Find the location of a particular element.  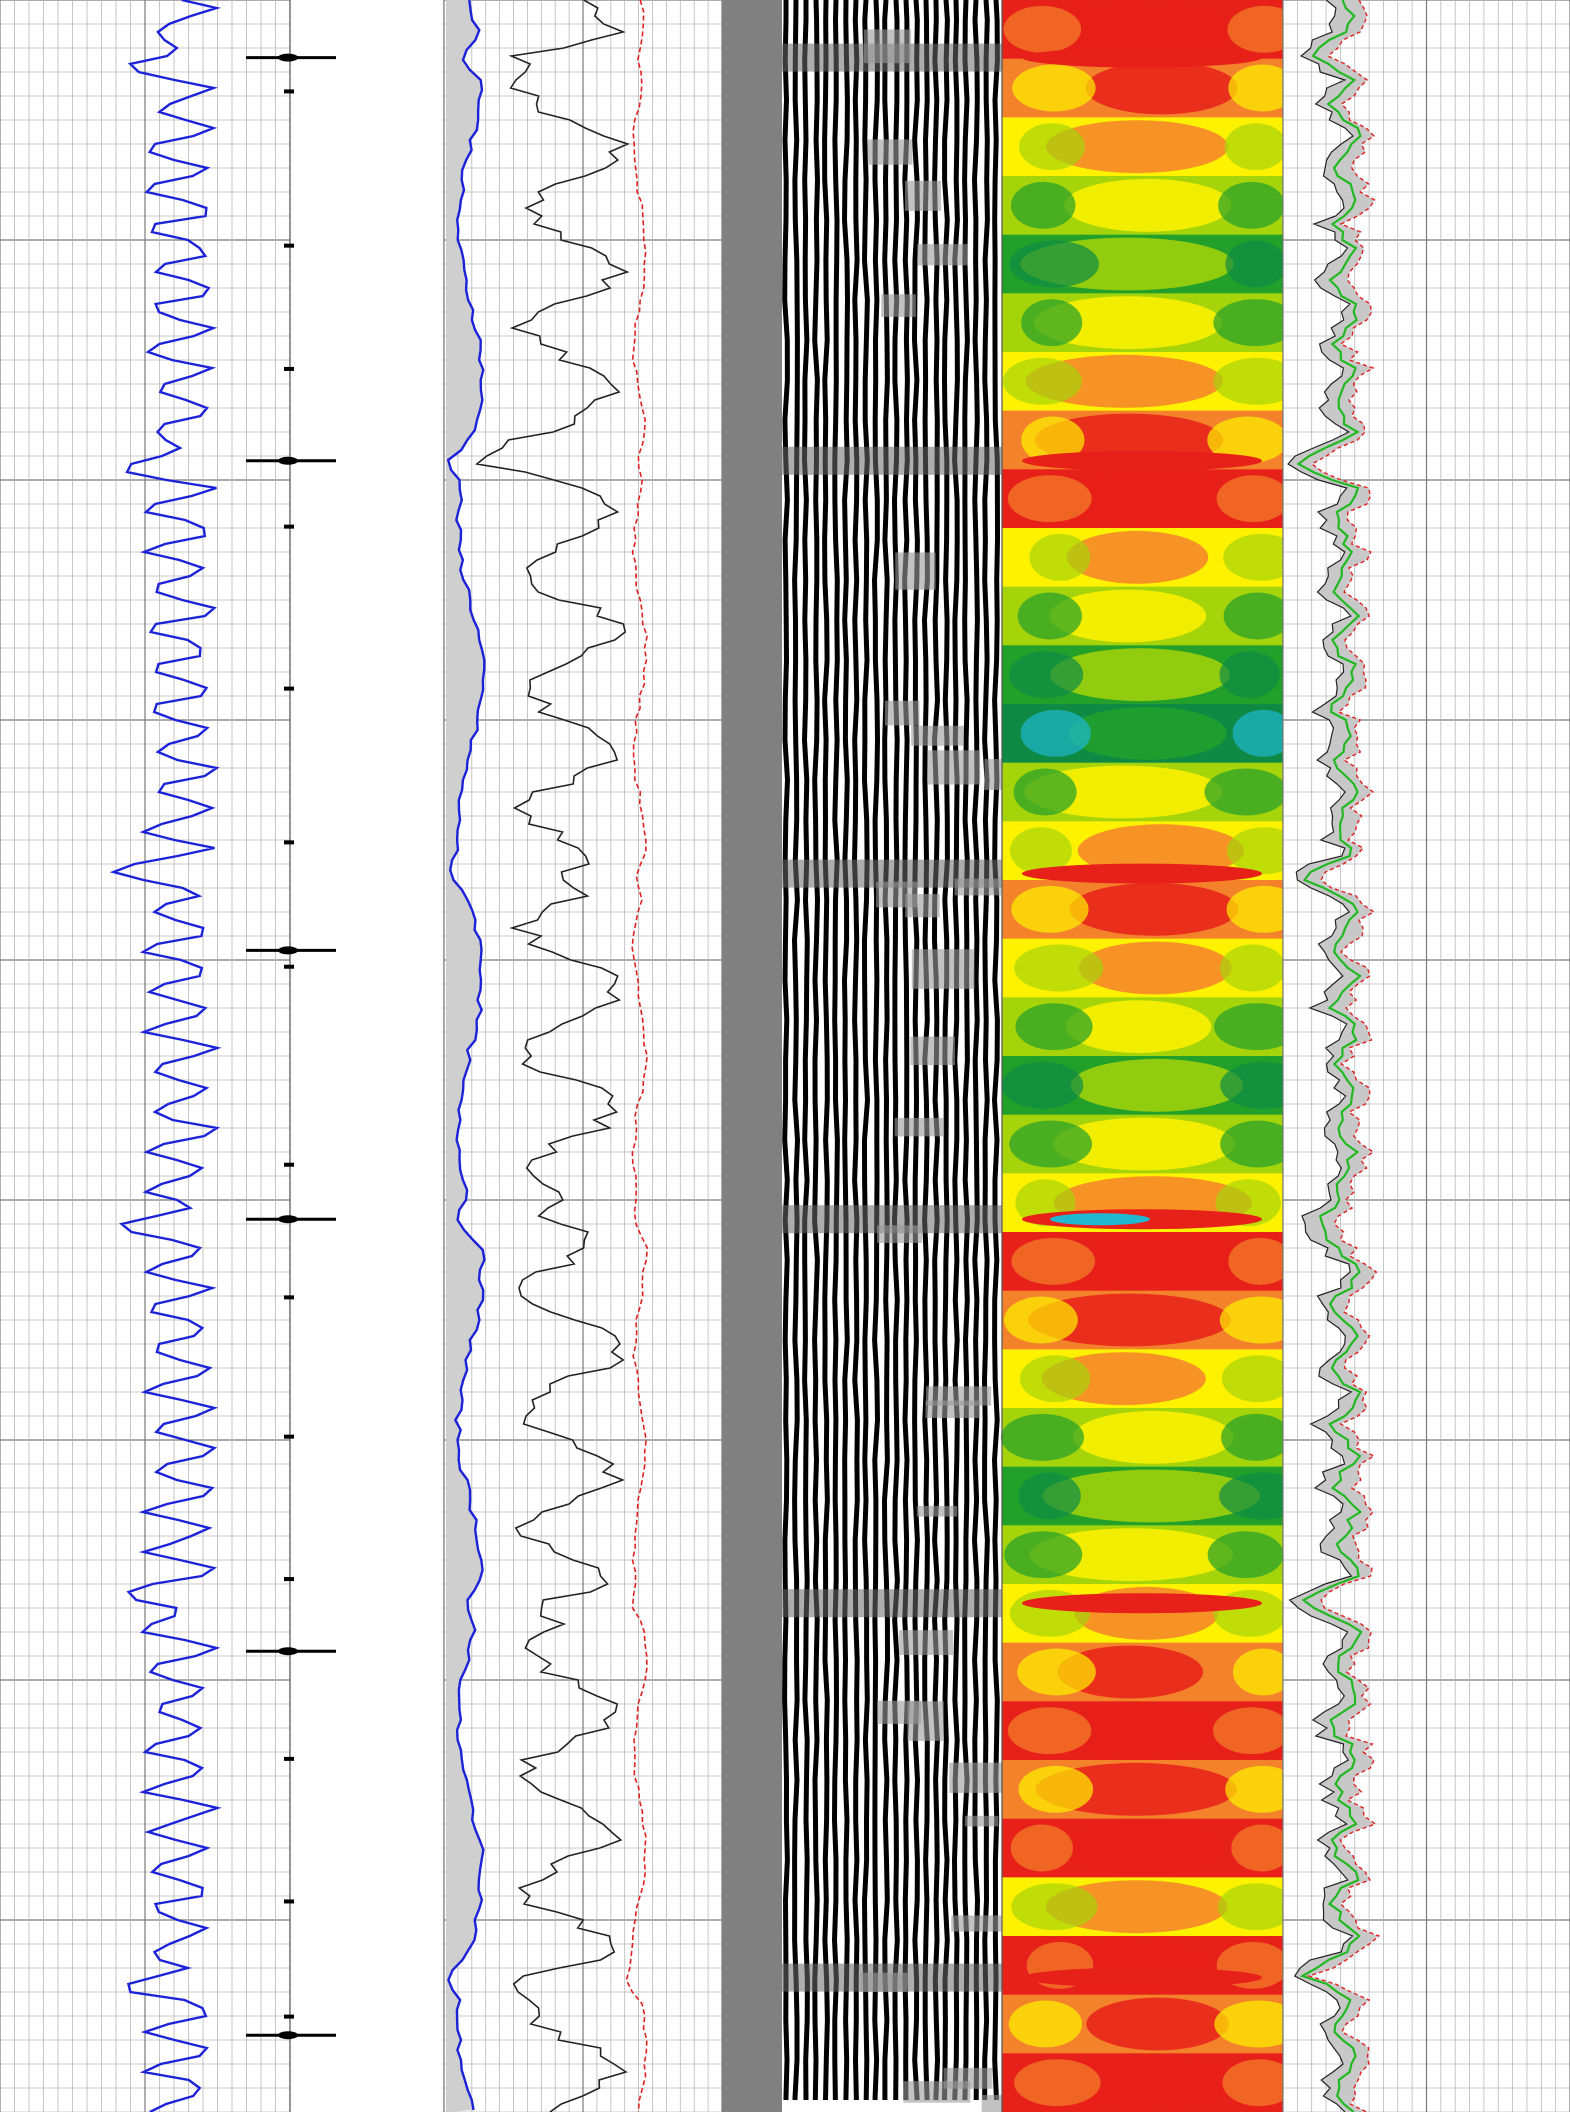

track-6-black-curve is located at coordinates (1320, 1056).